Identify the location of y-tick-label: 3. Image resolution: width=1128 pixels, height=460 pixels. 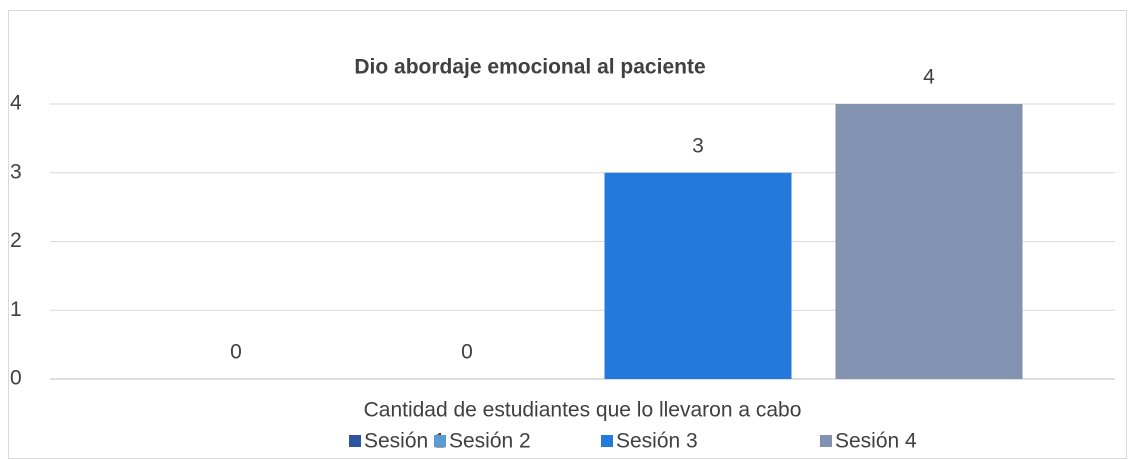
(16, 171).